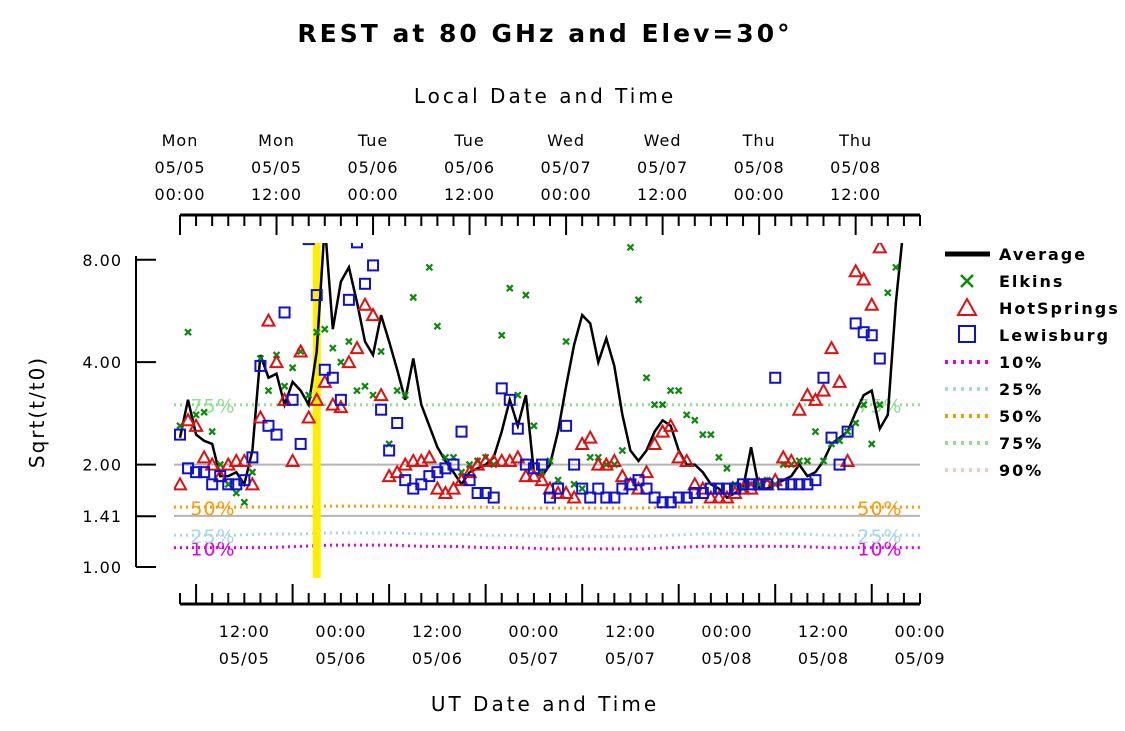 This screenshot has width=1125, height=731. I want to click on top-tick-day-6: Thu, so click(759, 140).